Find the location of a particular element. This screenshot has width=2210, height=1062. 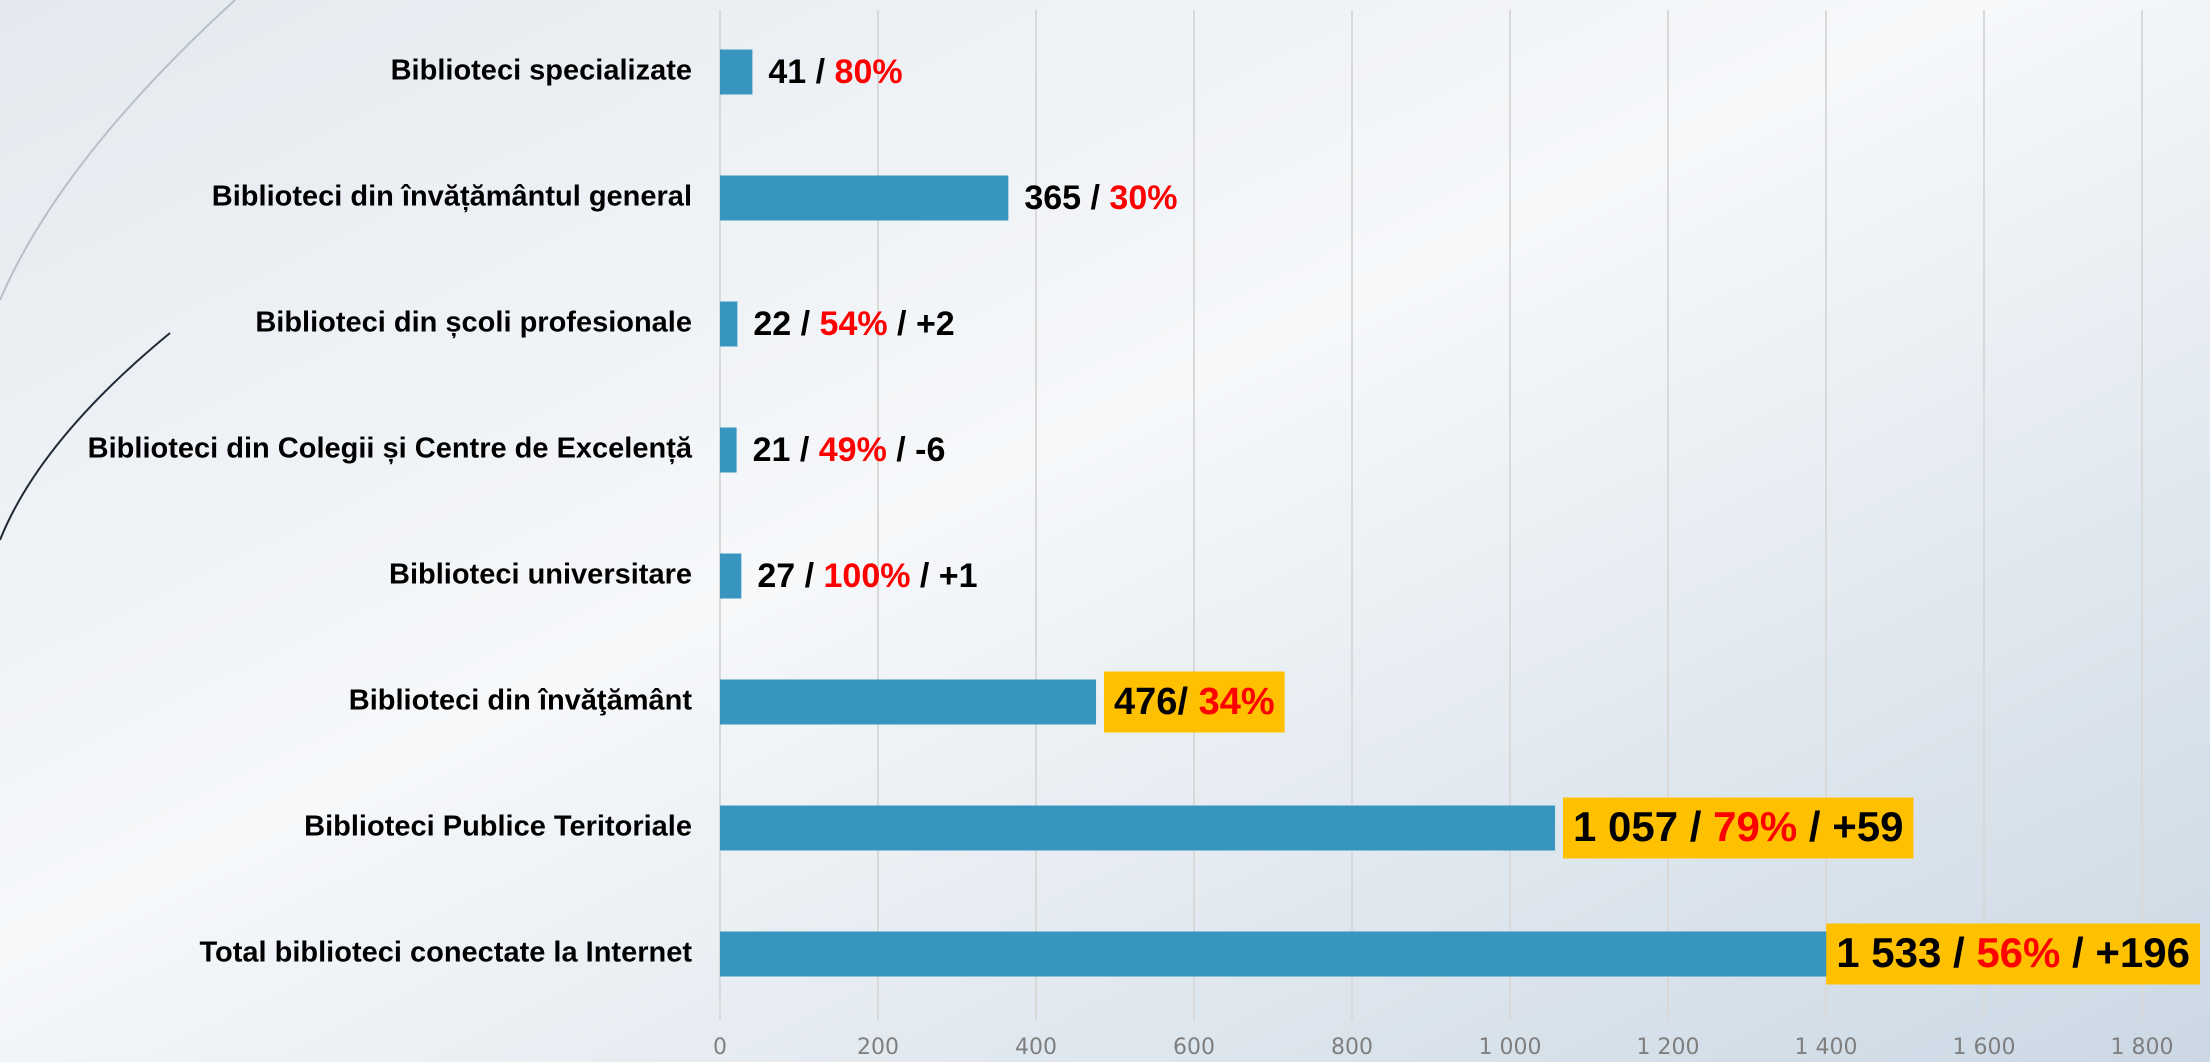

data-label-value: 41 is located at coordinates (787, 72).